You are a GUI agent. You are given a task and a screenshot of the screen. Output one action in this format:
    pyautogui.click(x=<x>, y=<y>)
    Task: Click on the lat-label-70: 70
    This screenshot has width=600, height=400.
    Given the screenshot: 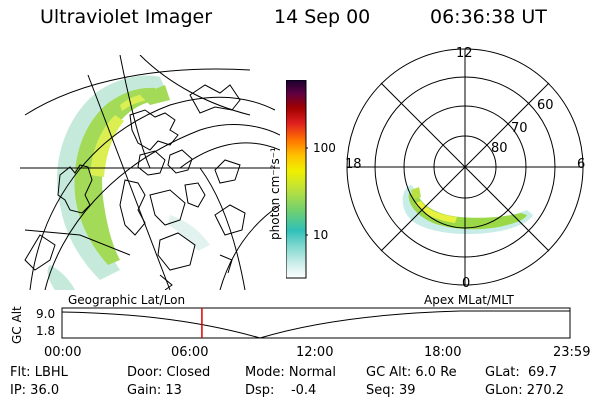 What is the action you would take?
    pyautogui.click(x=519, y=128)
    